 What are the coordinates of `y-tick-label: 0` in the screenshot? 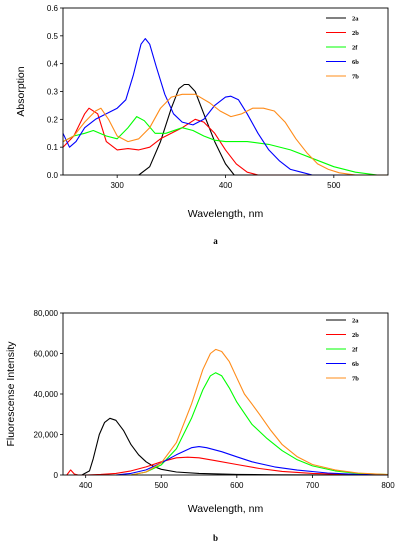 It's located at (56, 475).